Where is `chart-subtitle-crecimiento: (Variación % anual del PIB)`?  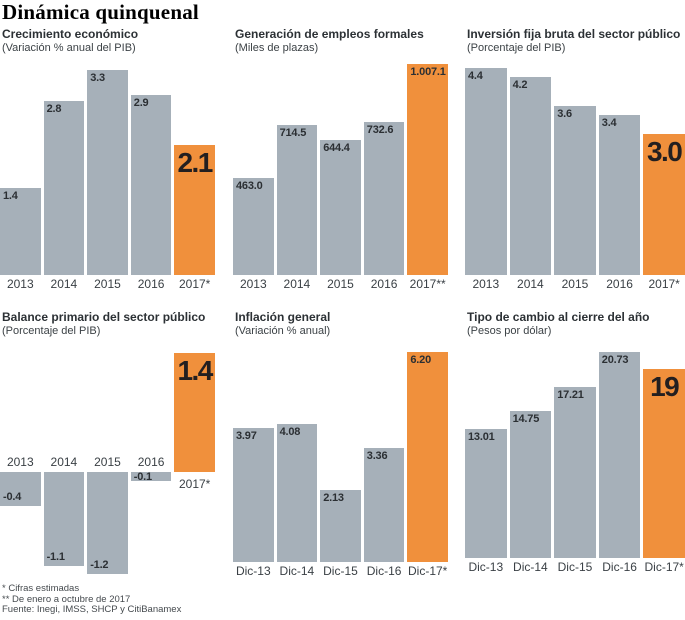 chart-subtitle-crecimiento: (Variación % anual del PIB) is located at coordinates (69, 48).